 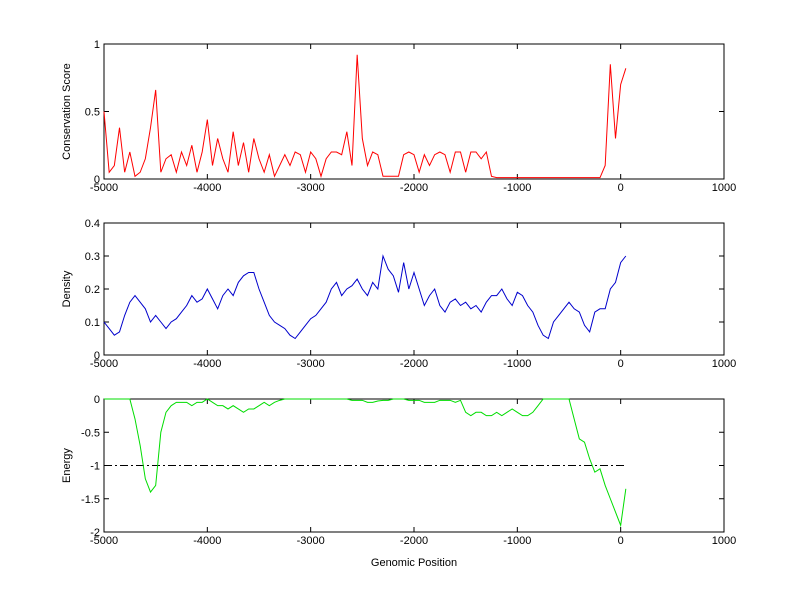 What do you see at coordinates (97, 45) in the screenshot?
I see `y-tick-label: 1` at bounding box center [97, 45].